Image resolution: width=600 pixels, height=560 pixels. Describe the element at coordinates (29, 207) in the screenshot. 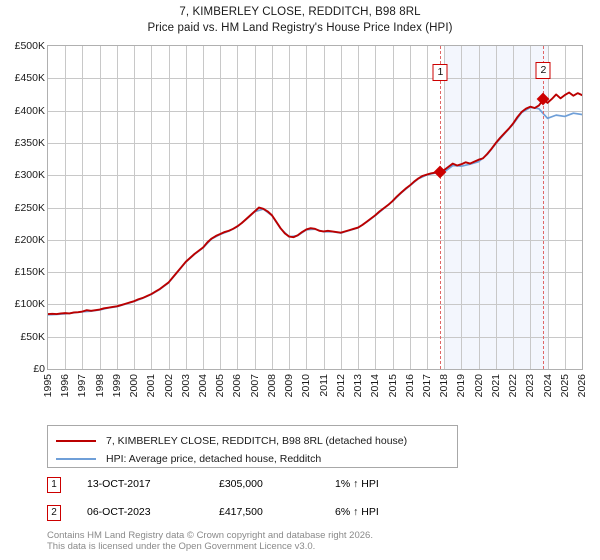

I see `y-axis-tick-label: £250K` at that location.